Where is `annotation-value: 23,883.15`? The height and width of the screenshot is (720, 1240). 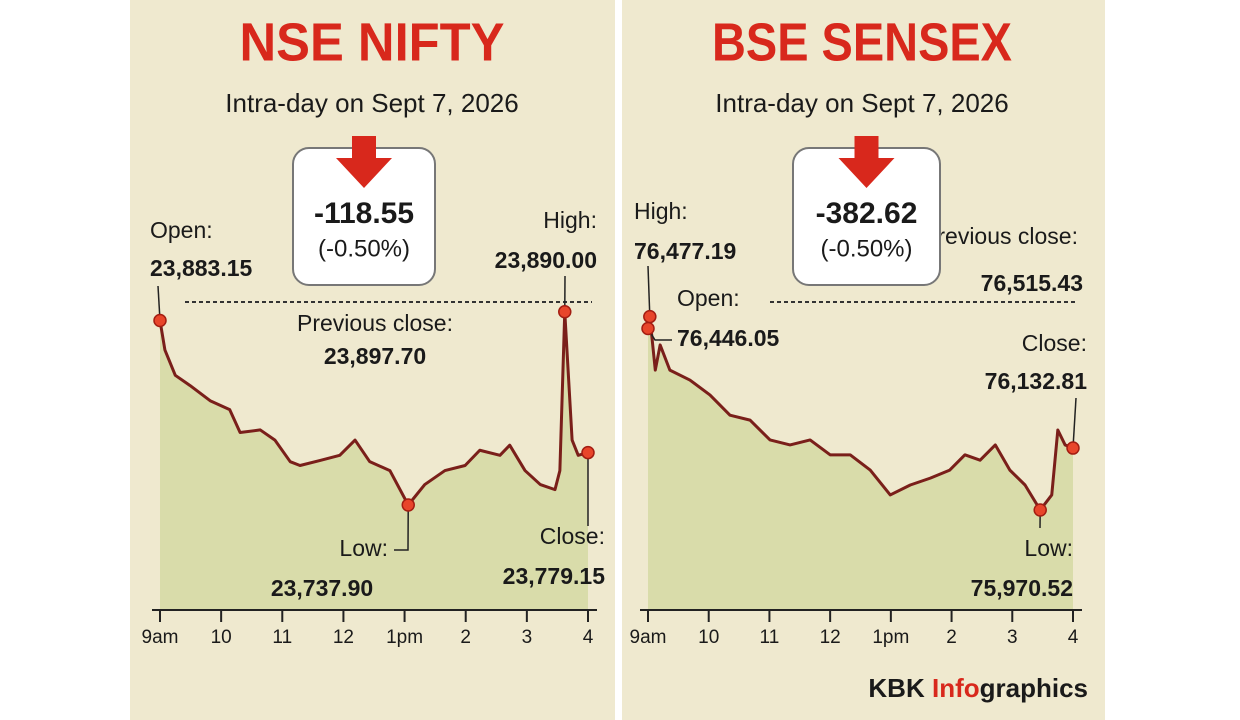 annotation-value: 23,883.15 is located at coordinates (201, 268).